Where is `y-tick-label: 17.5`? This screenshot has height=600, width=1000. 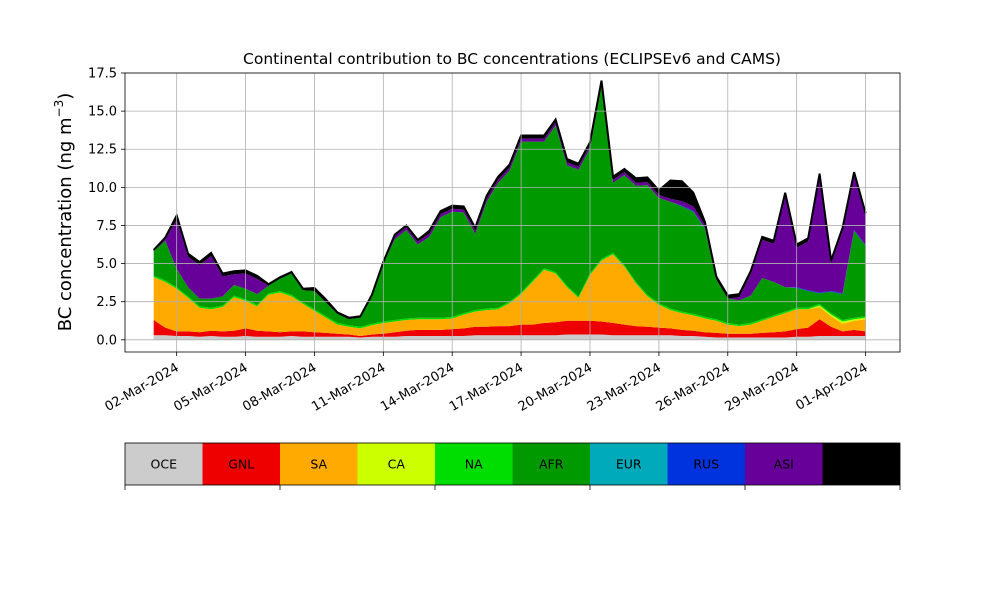 y-tick-label: 17.5 is located at coordinates (102, 74).